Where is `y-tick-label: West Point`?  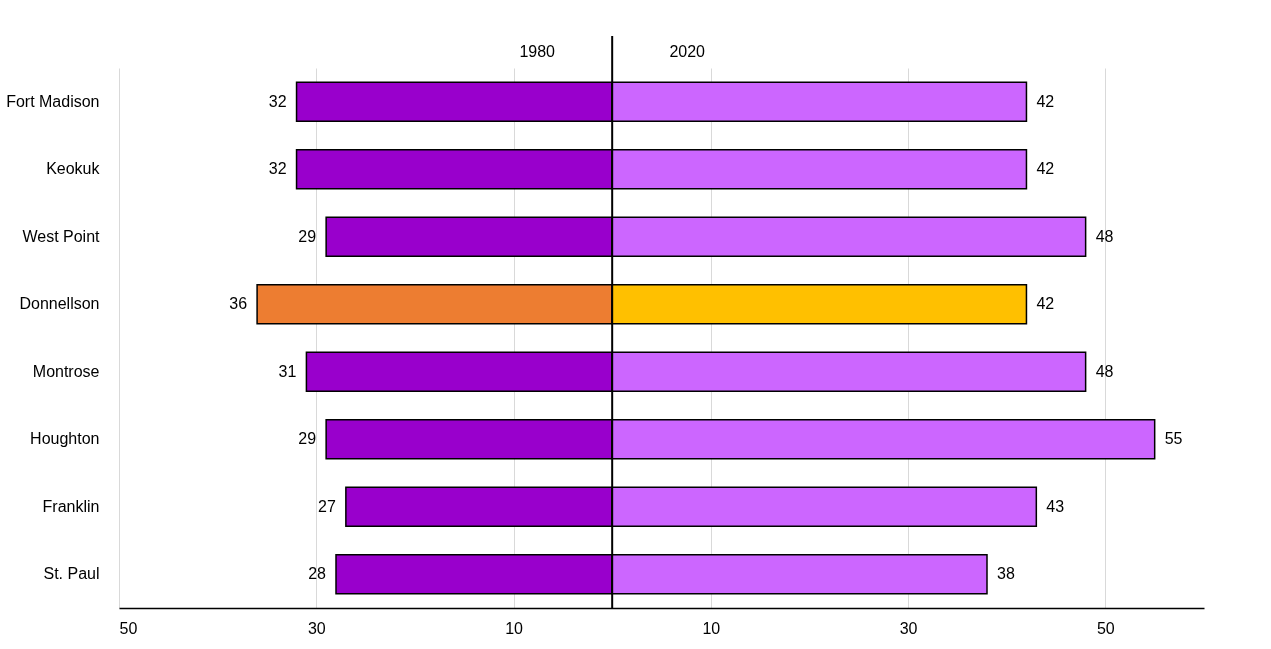 y-tick-label: West Point is located at coordinates (61, 236).